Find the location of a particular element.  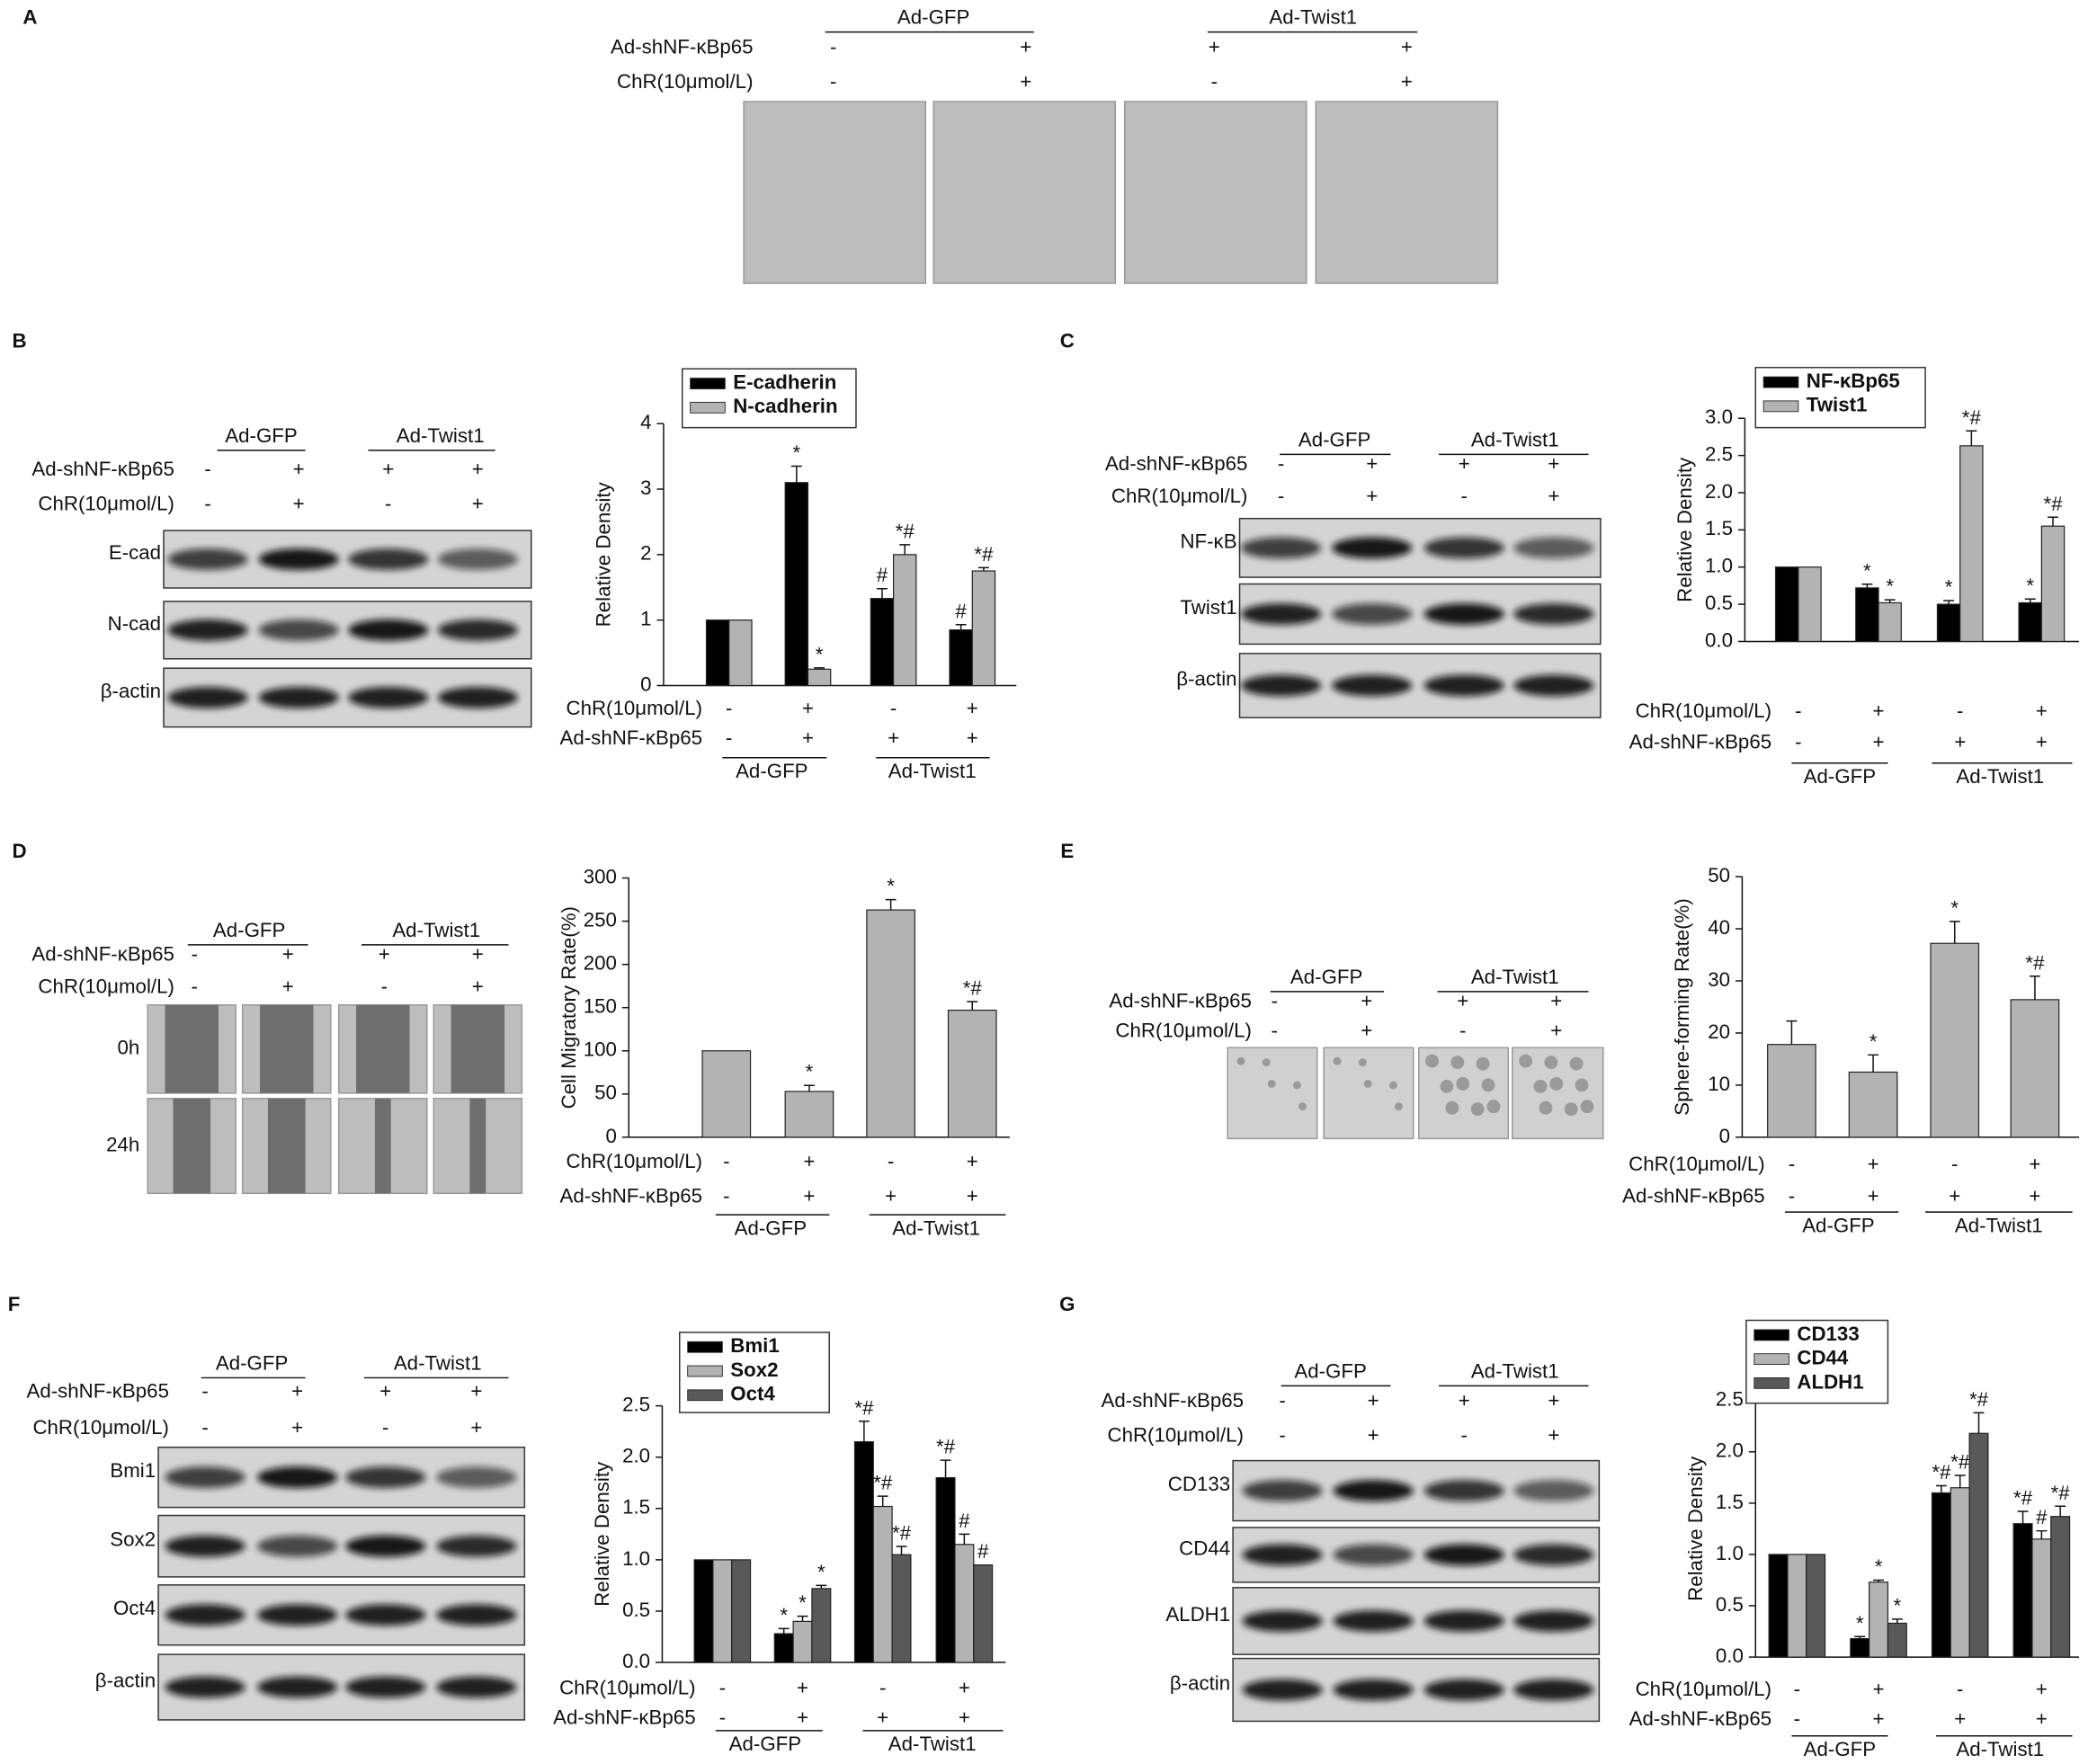

micrograph is located at coordinates (1407, 193).